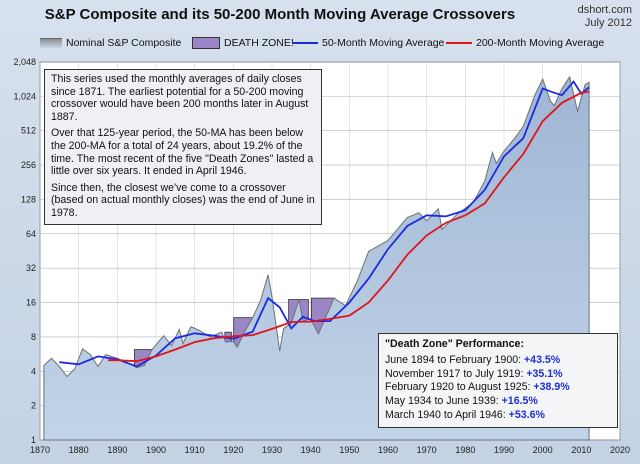 This screenshot has width=640, height=464. What do you see at coordinates (459, 387) in the screenshot?
I see `performance-label: February 1920 to August 1925:` at bounding box center [459, 387].